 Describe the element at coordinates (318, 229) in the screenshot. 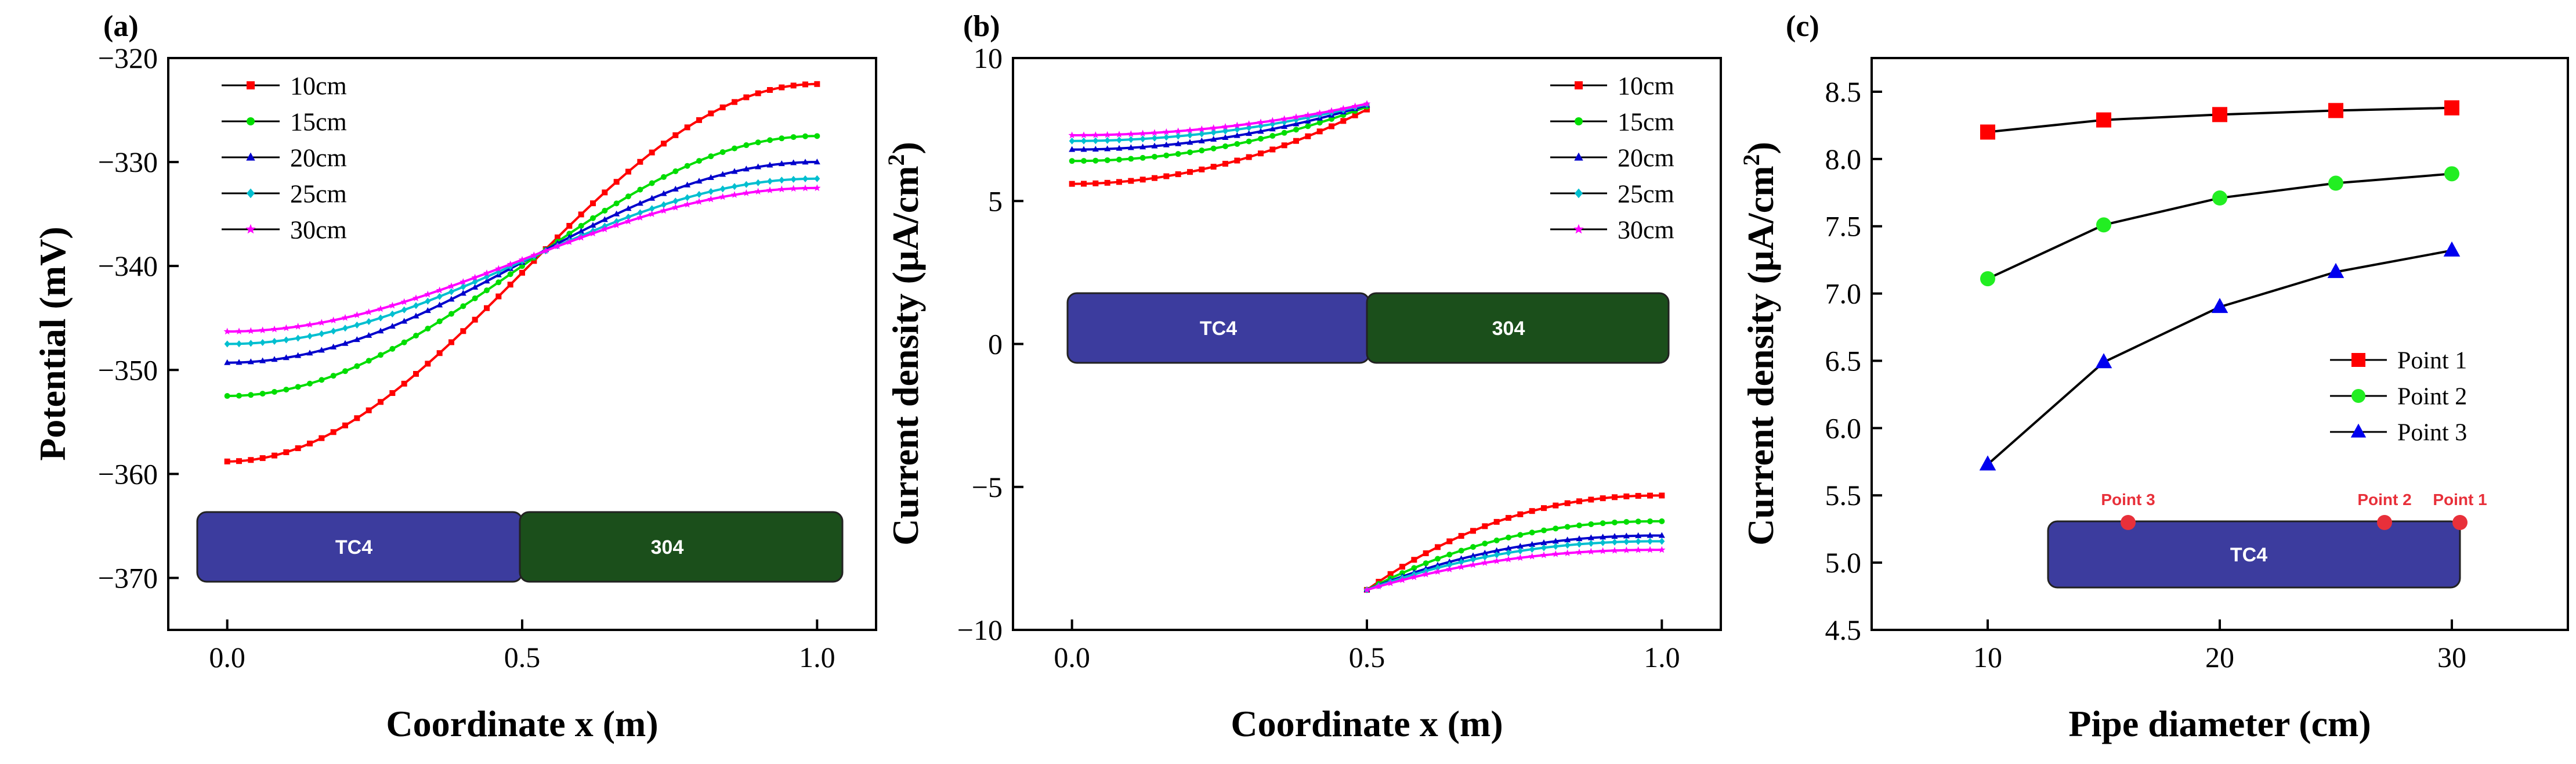

I see `legend-label: 30cm` at that location.